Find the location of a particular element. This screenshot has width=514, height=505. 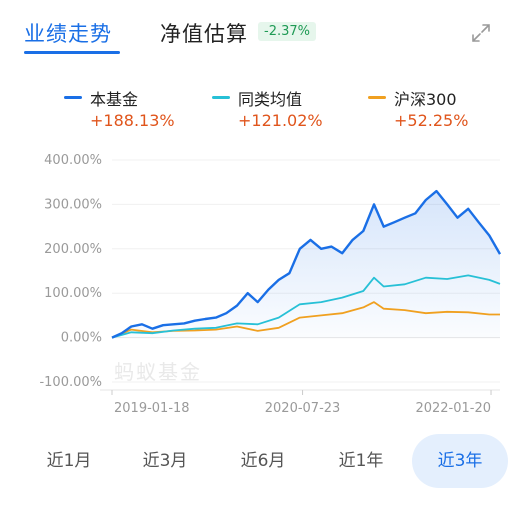

x-tick-label: 2022-01-20 is located at coordinates (453, 408).